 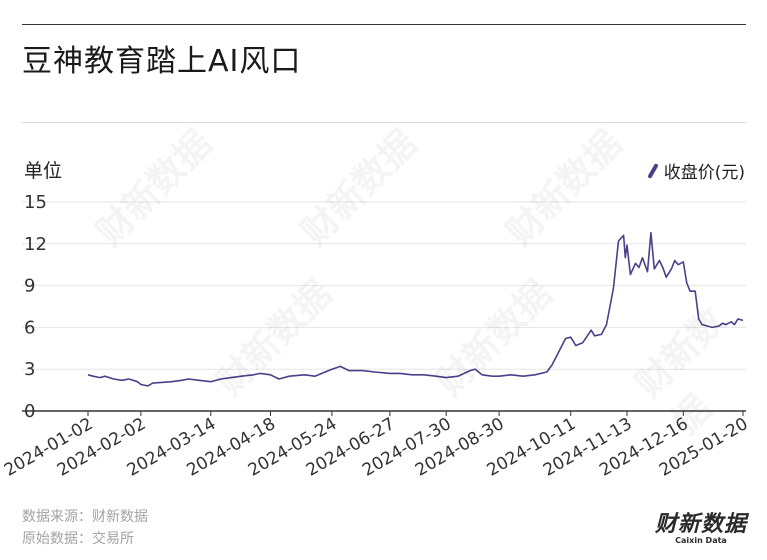 I want to click on page-title: 豆神教育踏上AI风口, so click(x=162, y=61).